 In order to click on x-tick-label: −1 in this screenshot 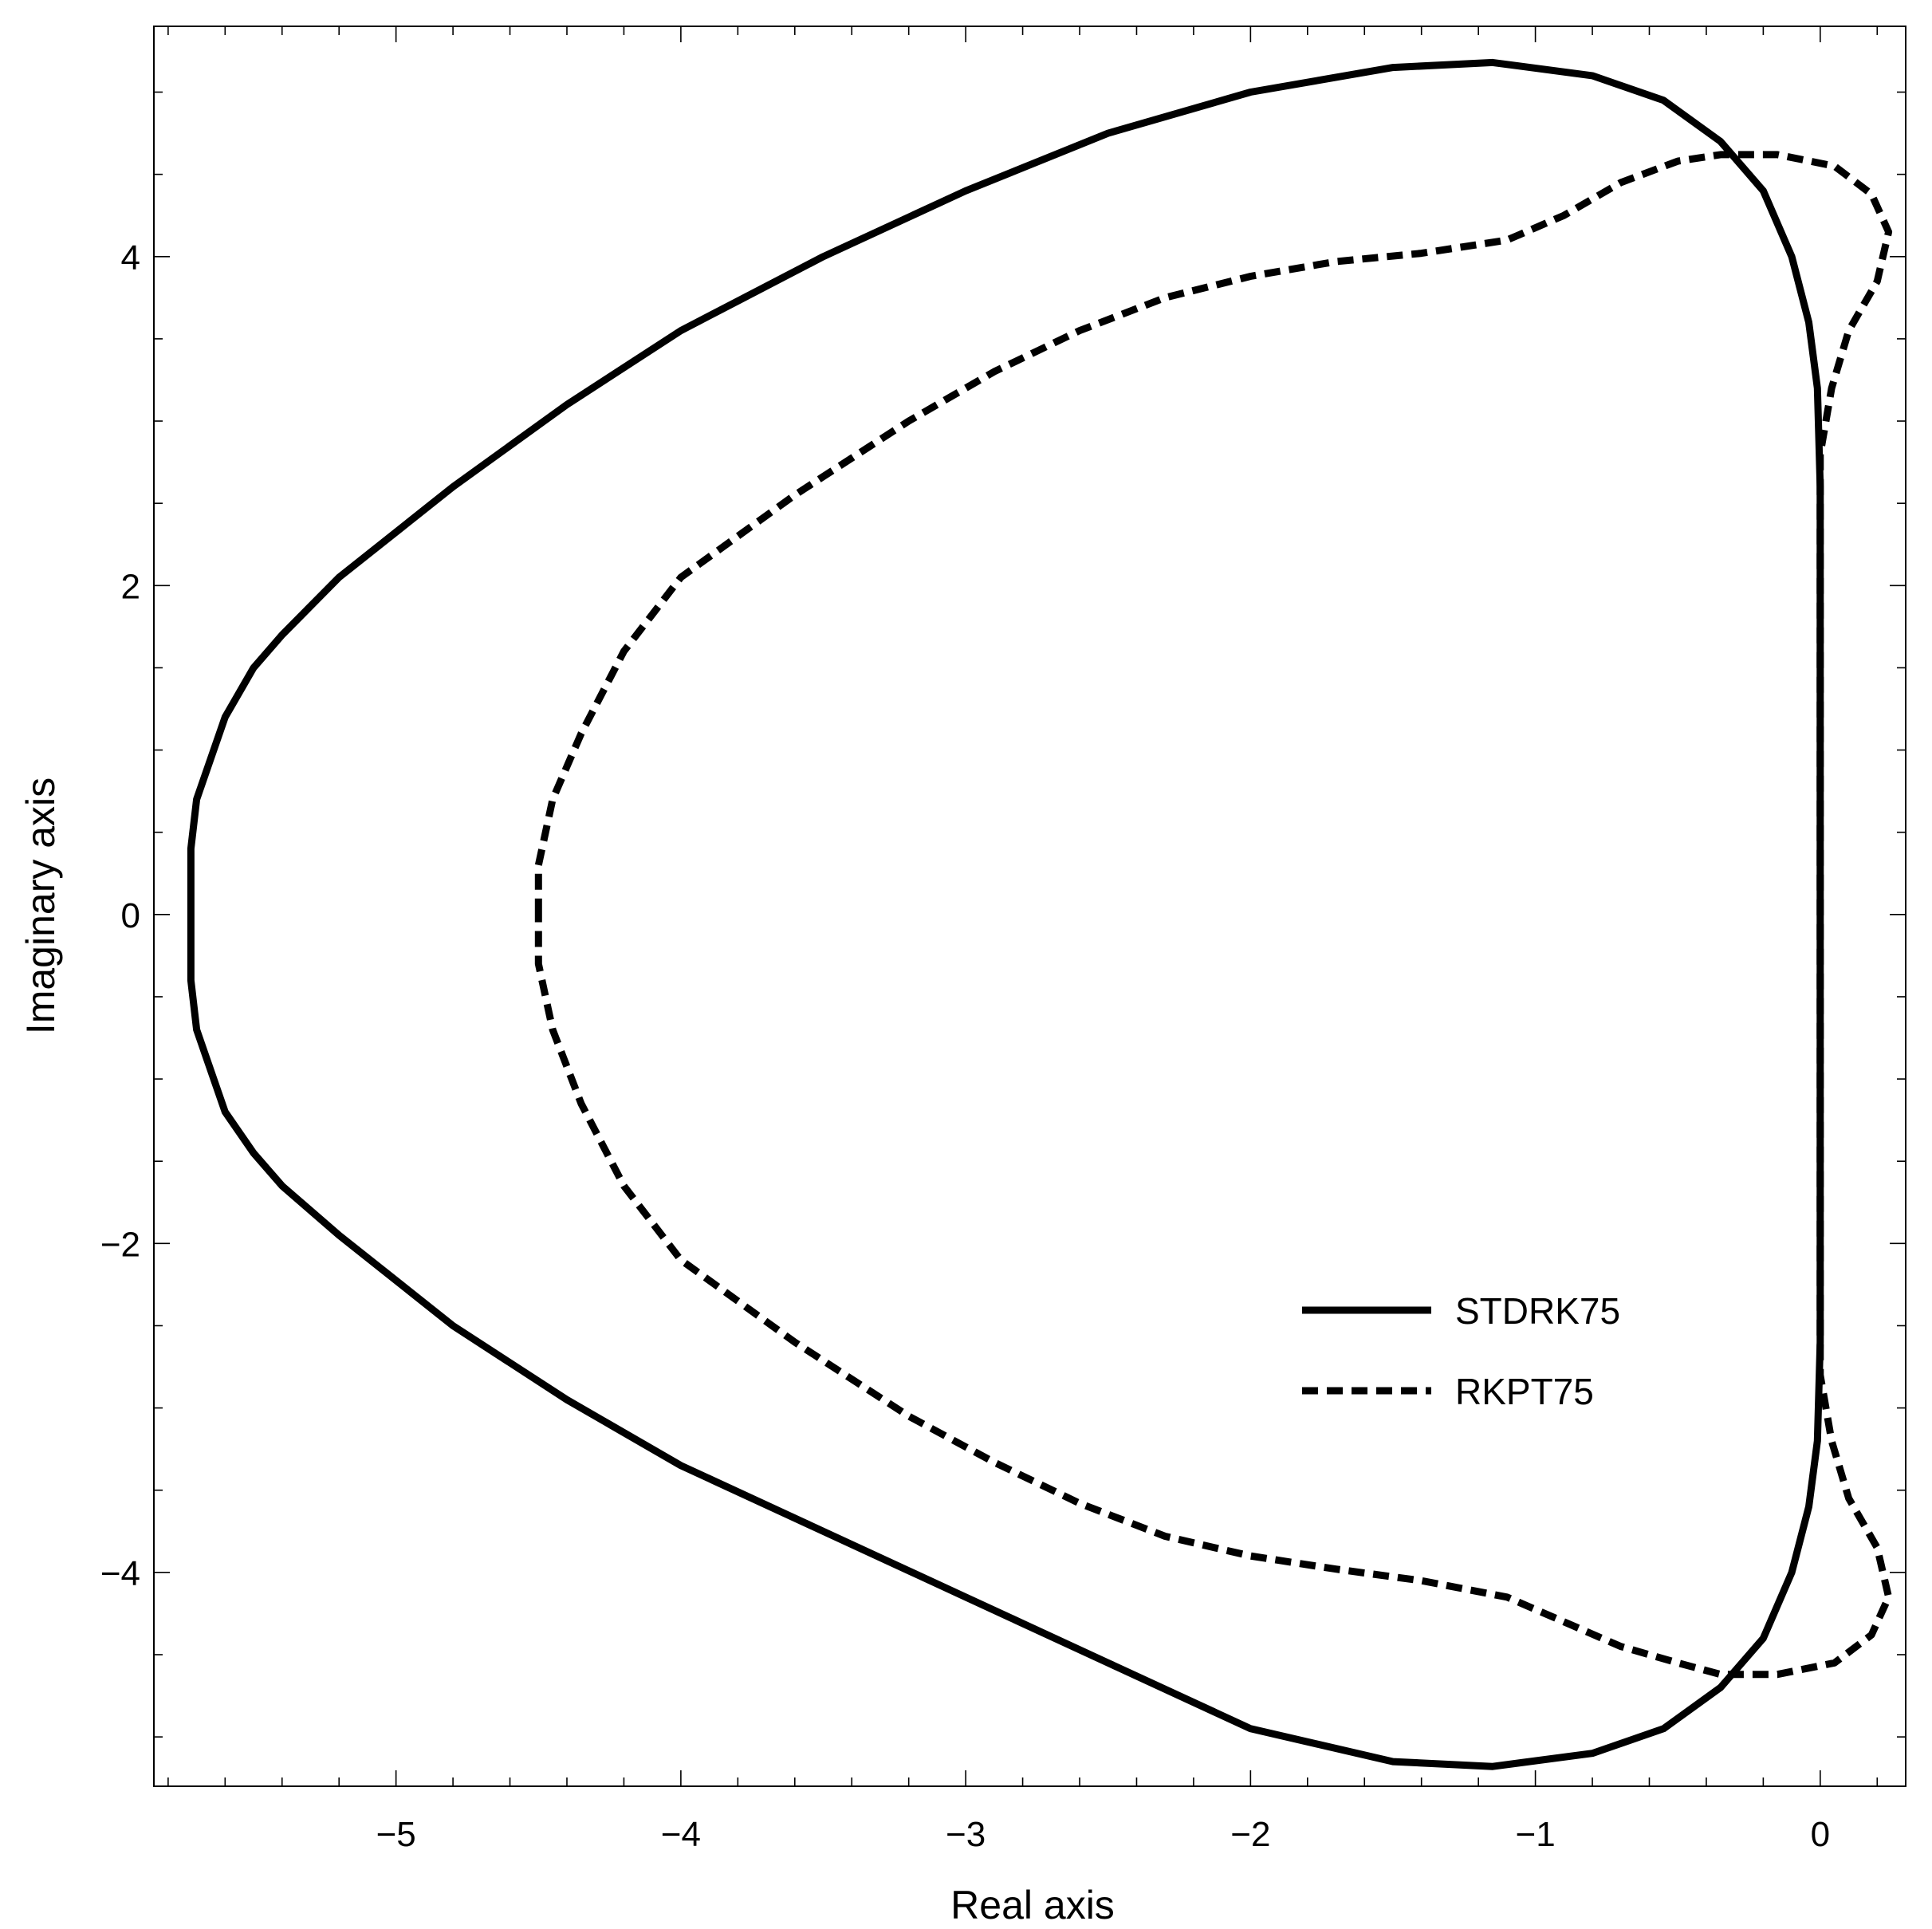, I will do `click(1536, 1834)`.